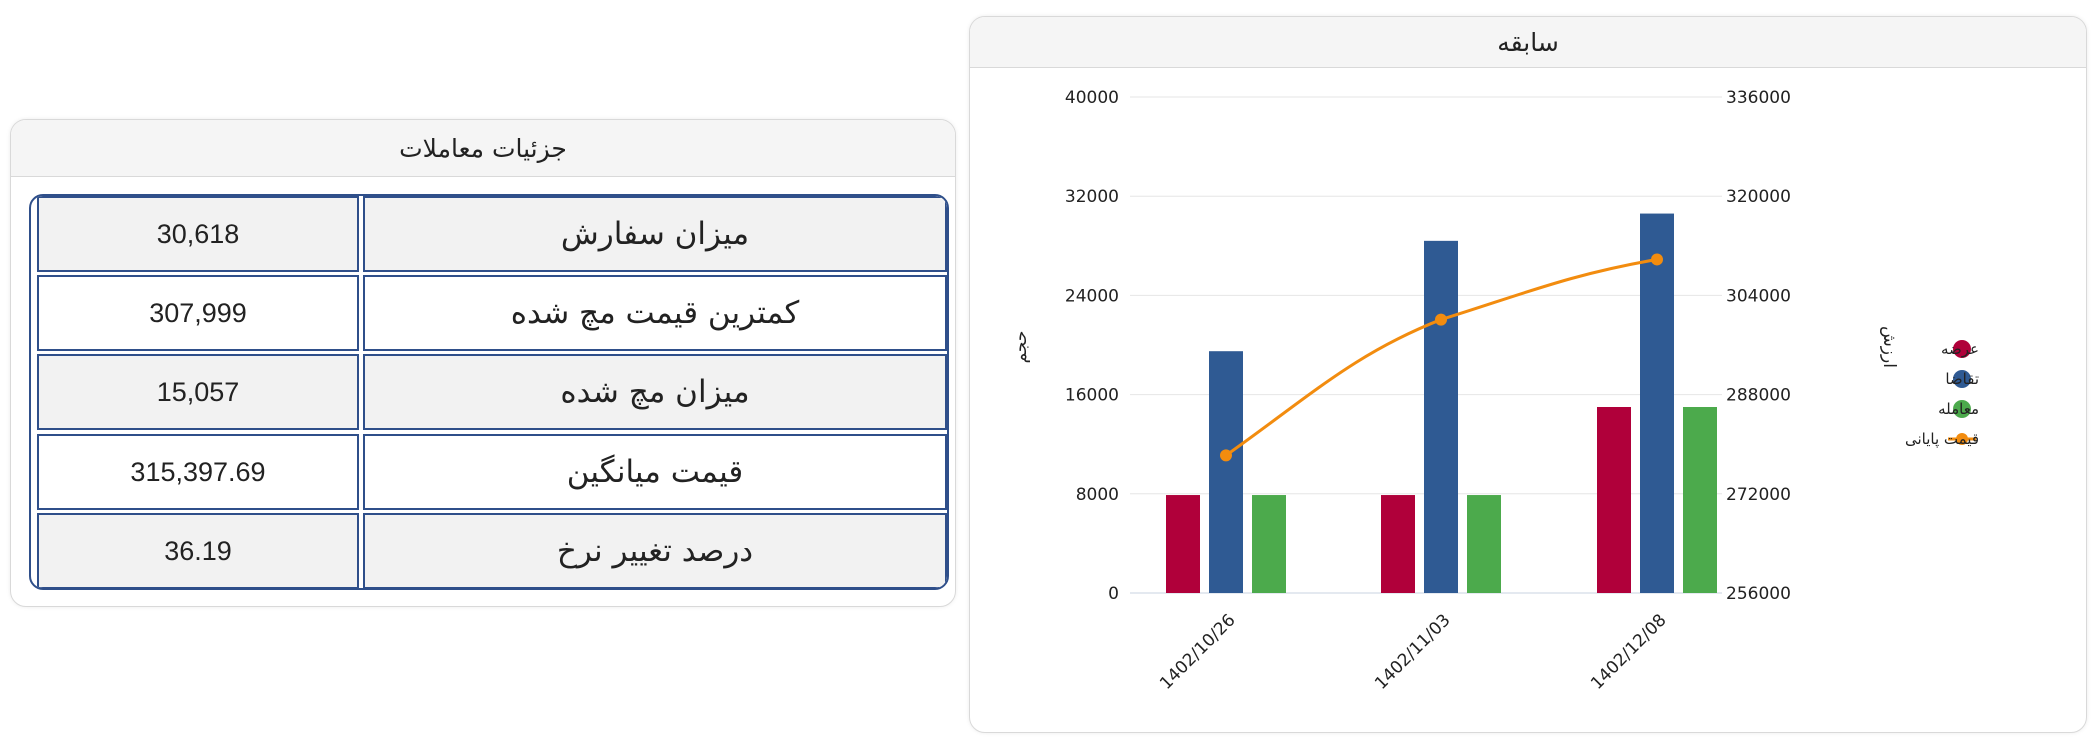 The width and height of the screenshot is (2092, 753). Describe the element at coordinates (483, 148) in the screenshot. I see `trade-details-title: جزئیات معاملات` at that location.